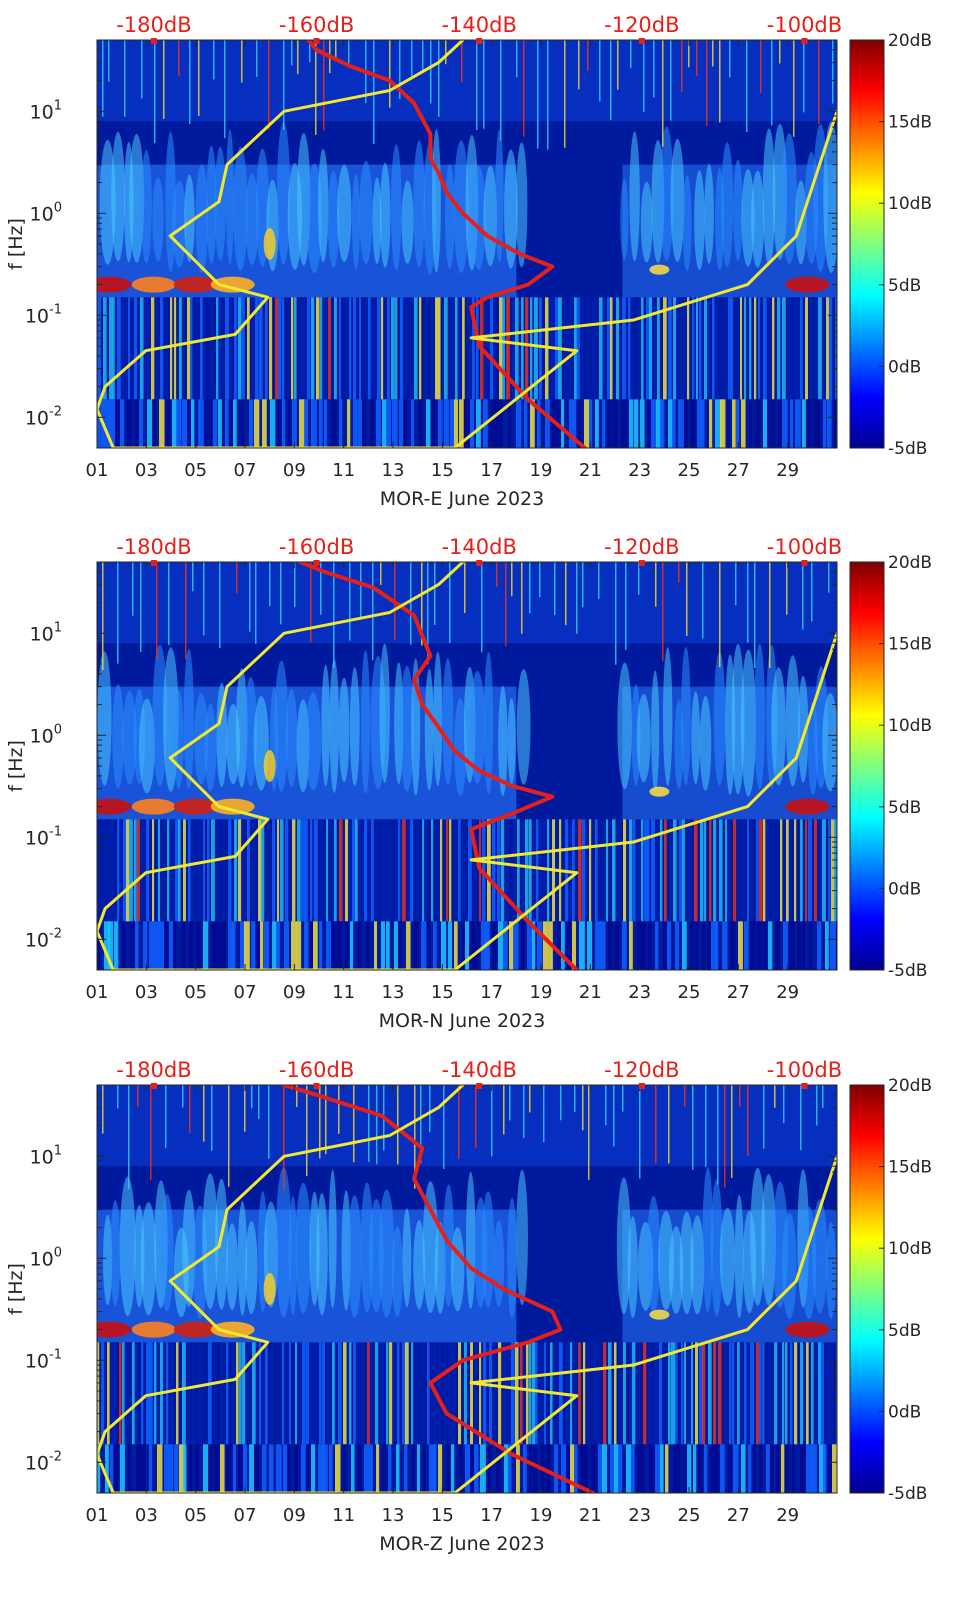 This screenshot has width=962, height=1603. Describe the element at coordinates (55, 411) in the screenshot. I see `y-tick-exponent: -2` at that location.